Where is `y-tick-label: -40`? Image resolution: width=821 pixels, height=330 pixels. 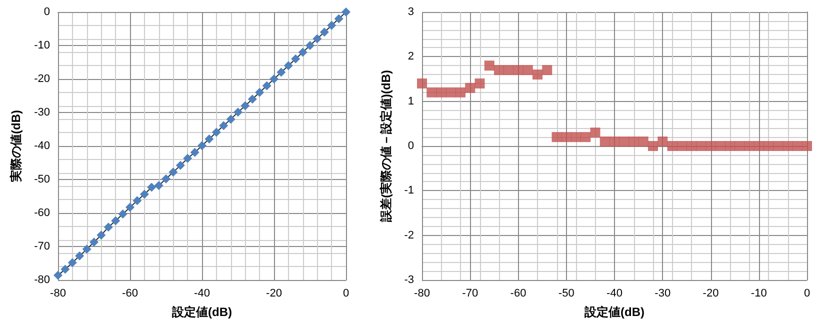
y-tick-label: -40 is located at coordinates (42, 146).